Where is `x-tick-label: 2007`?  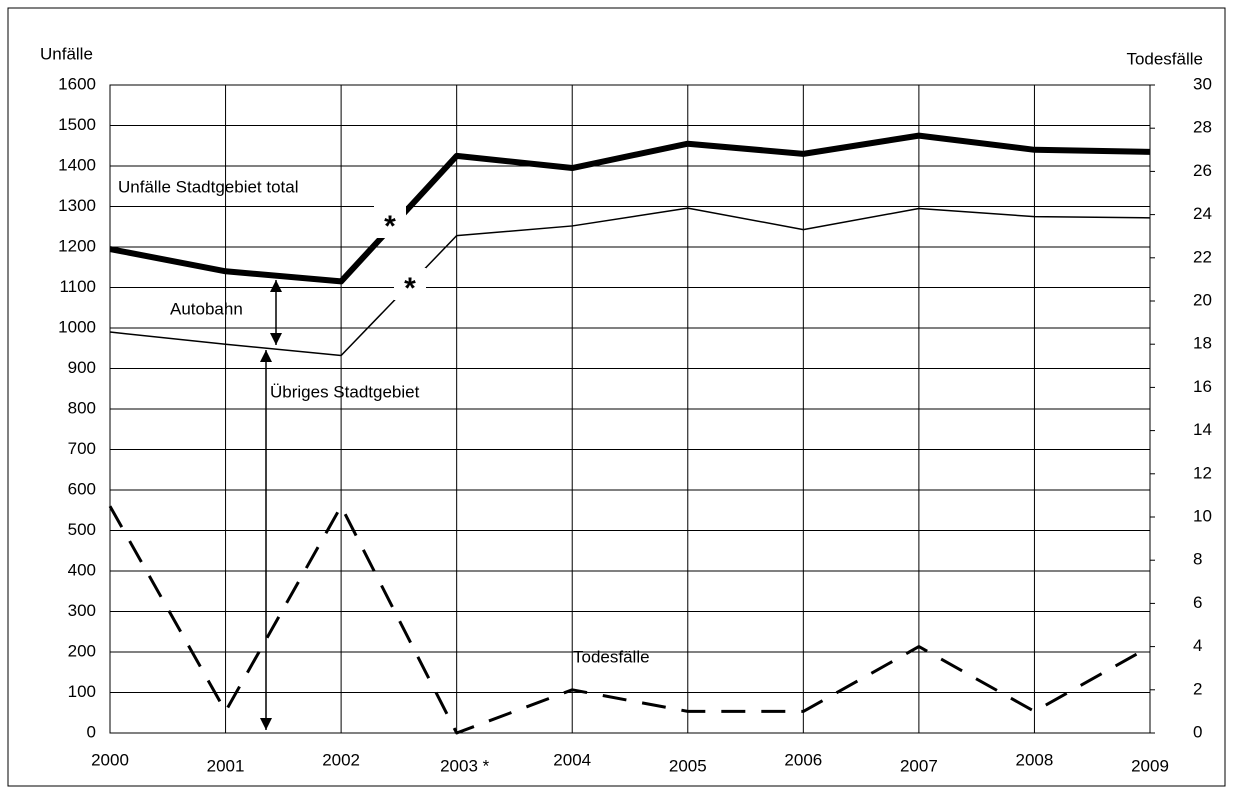
x-tick-label: 2007 is located at coordinates (919, 765).